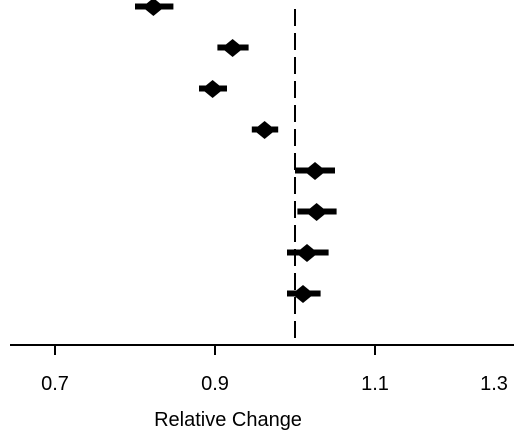 The height and width of the screenshot is (436, 514). What do you see at coordinates (274, 370) in the screenshot?
I see `x-ticks: 0.7 0.9 1.1 1.3` at bounding box center [274, 370].